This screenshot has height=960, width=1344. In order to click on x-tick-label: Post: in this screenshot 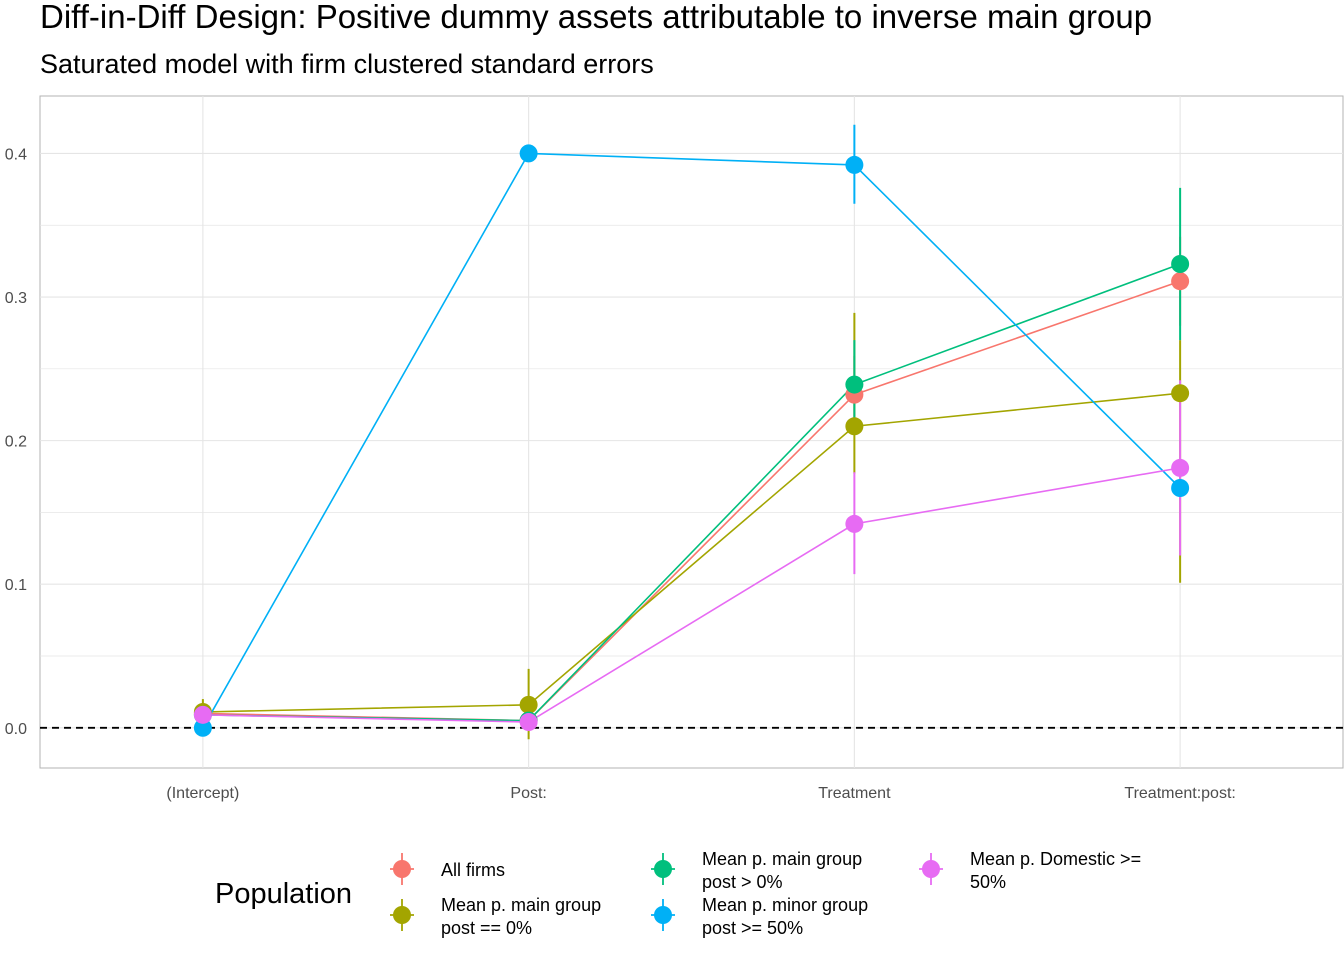, I will do `click(528, 793)`.